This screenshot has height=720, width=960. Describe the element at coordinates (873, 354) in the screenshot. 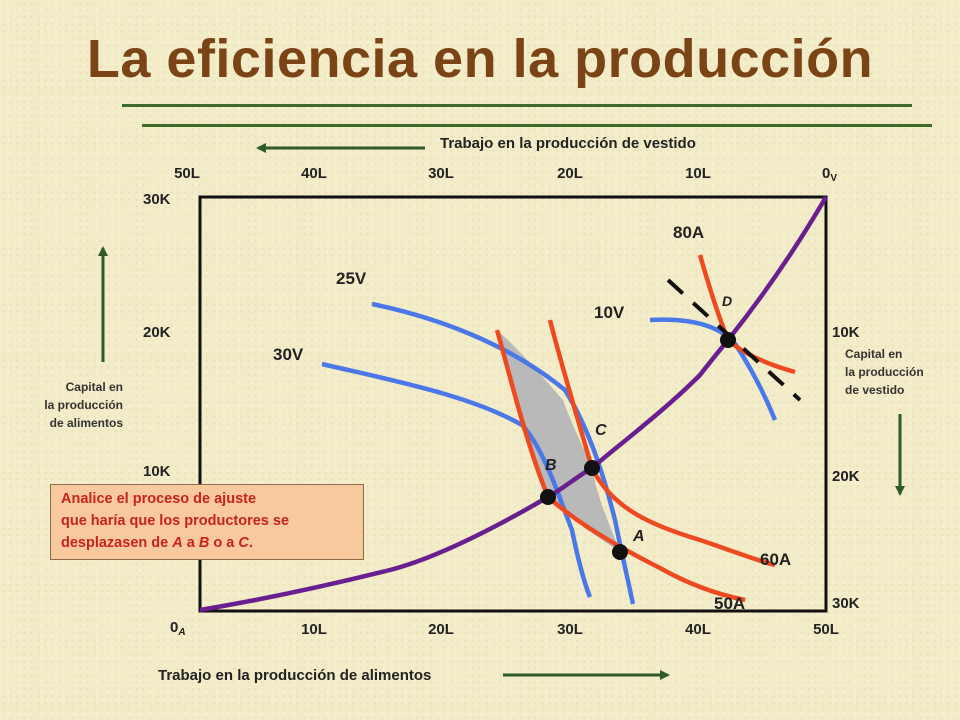

I see `right-axis-label-1: Capital en` at that location.